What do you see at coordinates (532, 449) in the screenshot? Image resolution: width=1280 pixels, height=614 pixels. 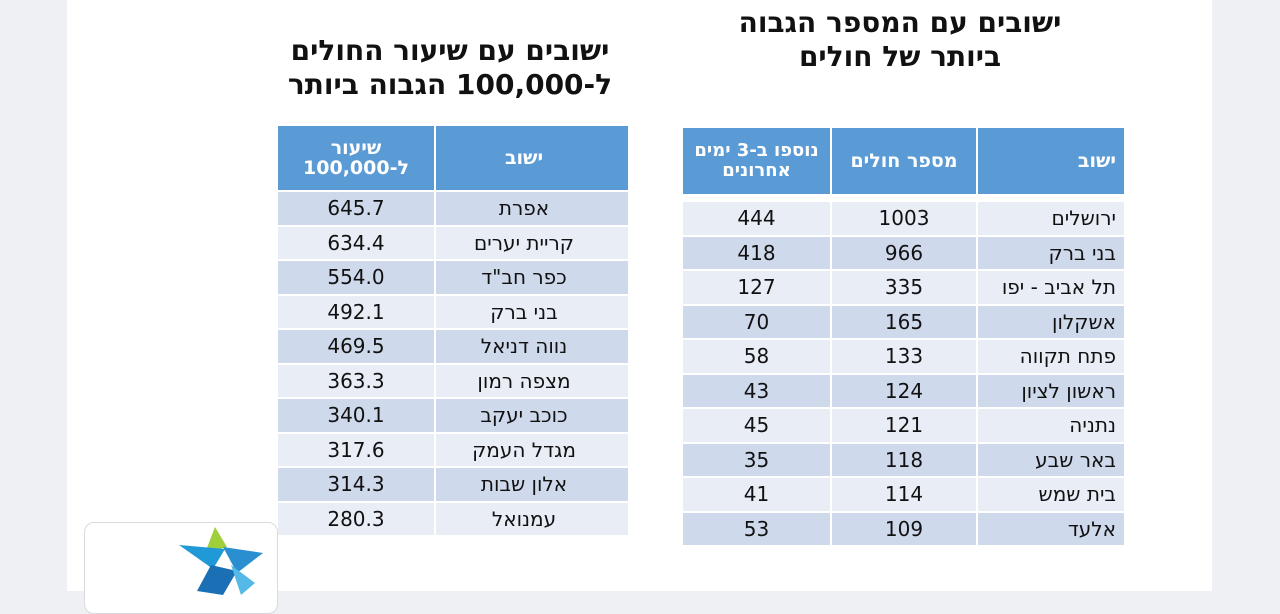 I see `settlement-name-cell: מגדל העמק` at bounding box center [532, 449].